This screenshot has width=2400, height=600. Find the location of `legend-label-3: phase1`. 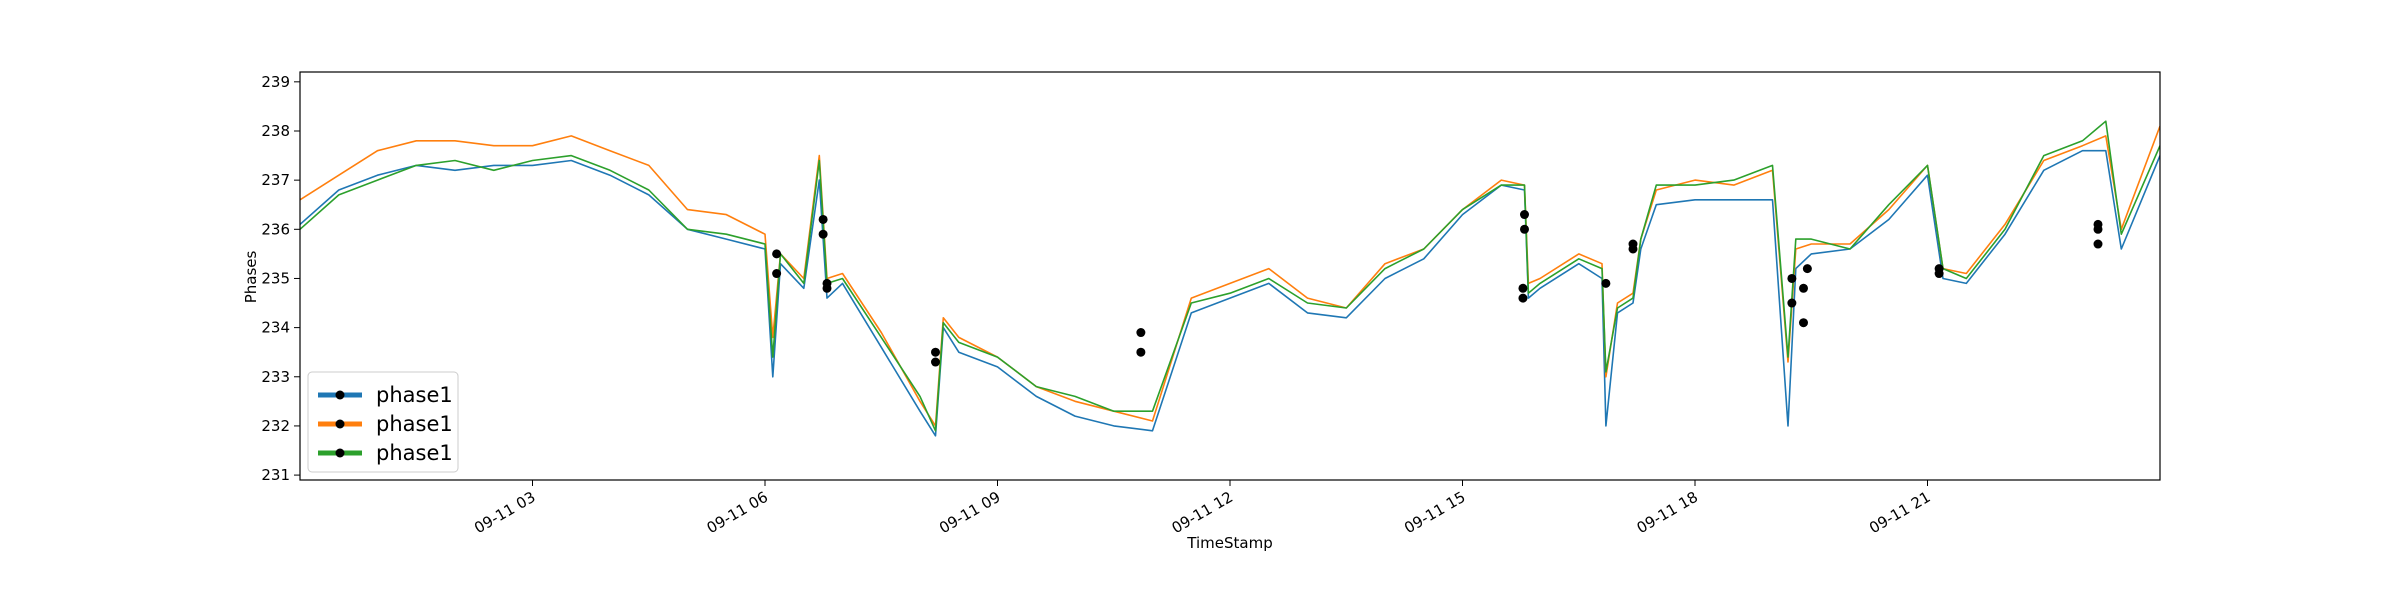

legend-label-3: phase1 is located at coordinates (414, 453).